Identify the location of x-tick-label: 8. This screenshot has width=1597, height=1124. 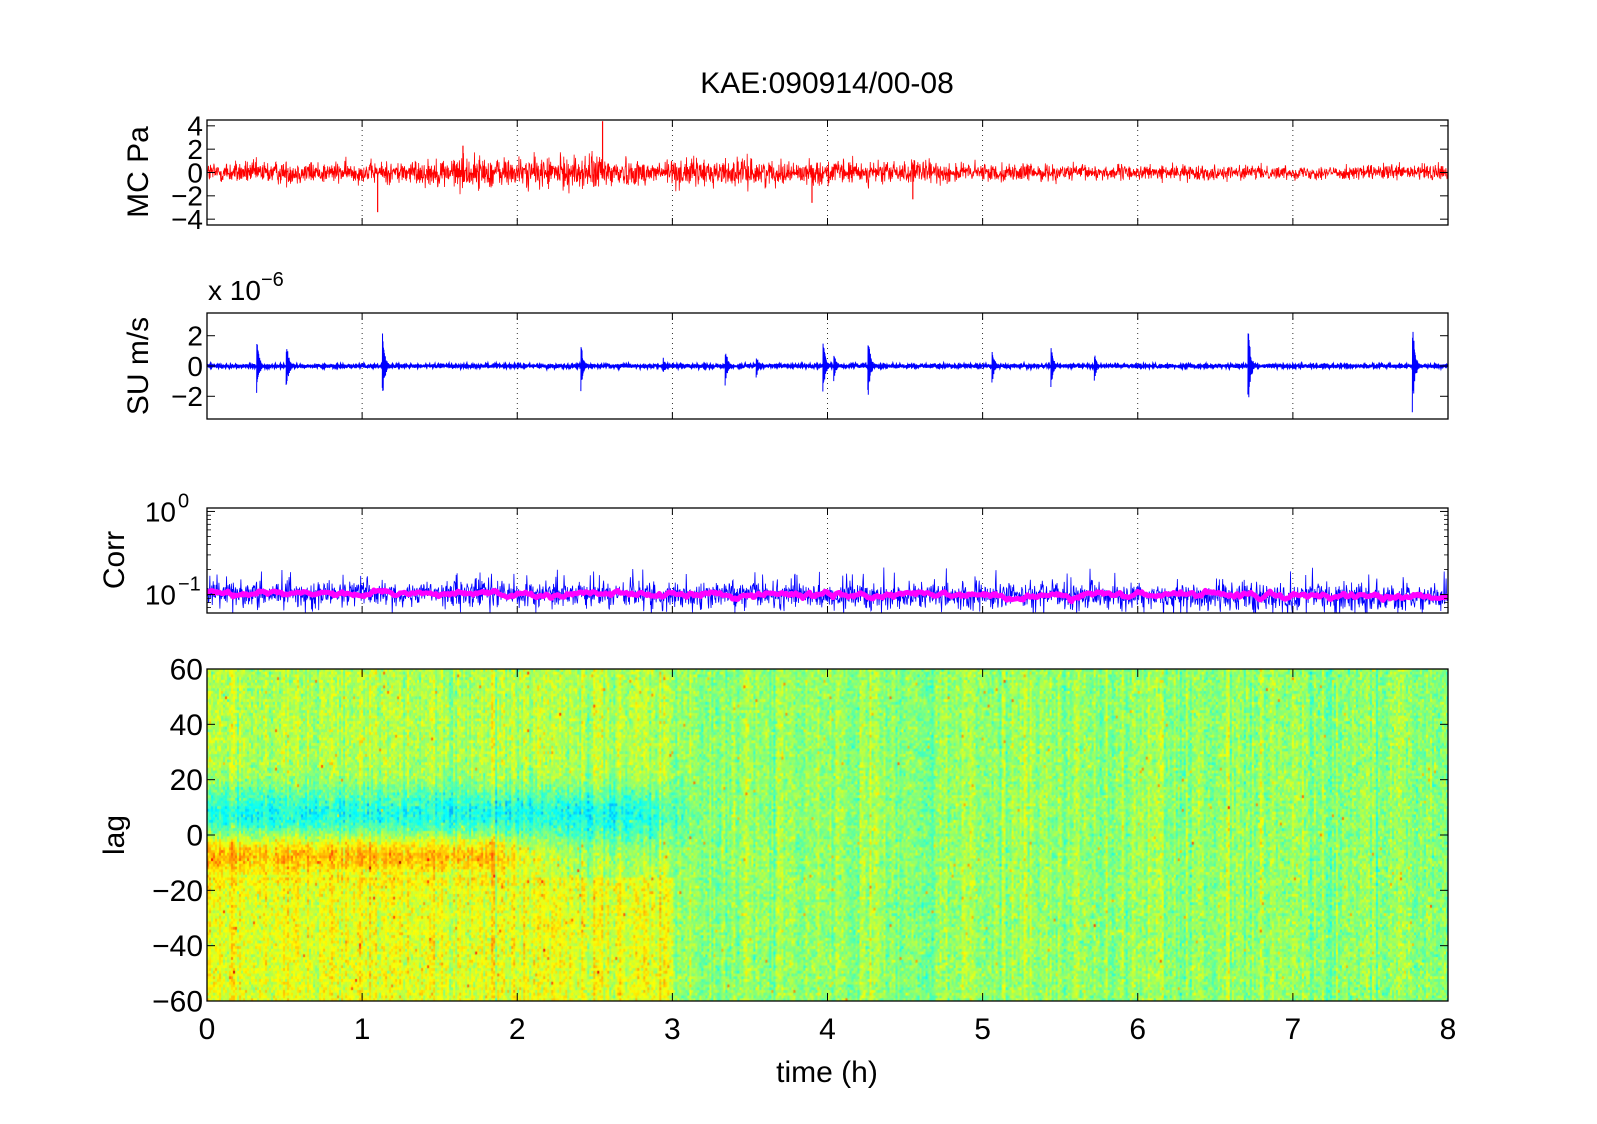
(1448, 1029).